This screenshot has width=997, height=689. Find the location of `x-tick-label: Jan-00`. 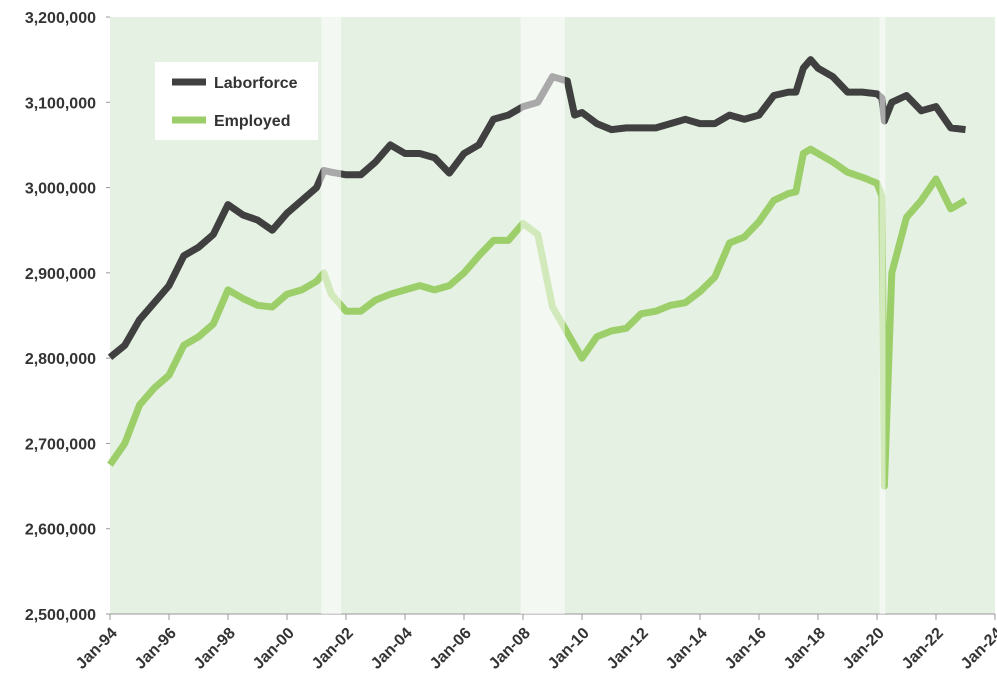

x-tick-label: Jan-00 is located at coordinates (274, 649).